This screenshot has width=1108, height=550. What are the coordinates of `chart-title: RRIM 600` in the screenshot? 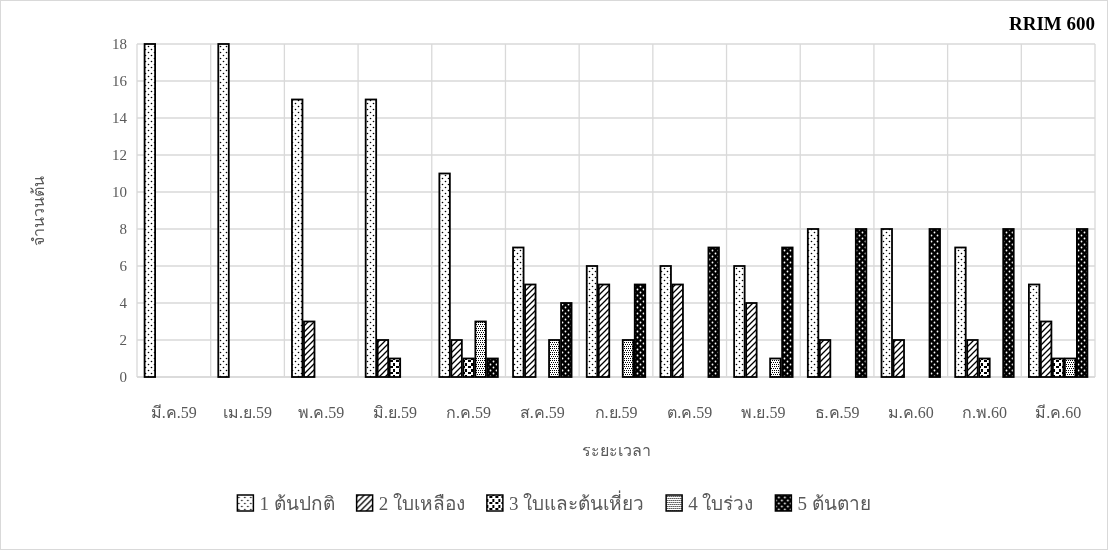 It's located at (1051, 23).